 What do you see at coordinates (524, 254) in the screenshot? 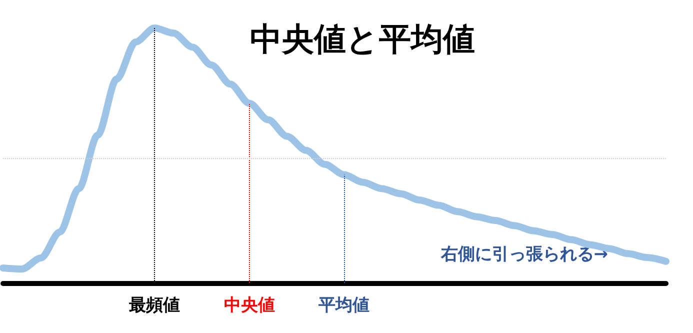
I see `annotation: 右側に引っ張られる→` at bounding box center [524, 254].